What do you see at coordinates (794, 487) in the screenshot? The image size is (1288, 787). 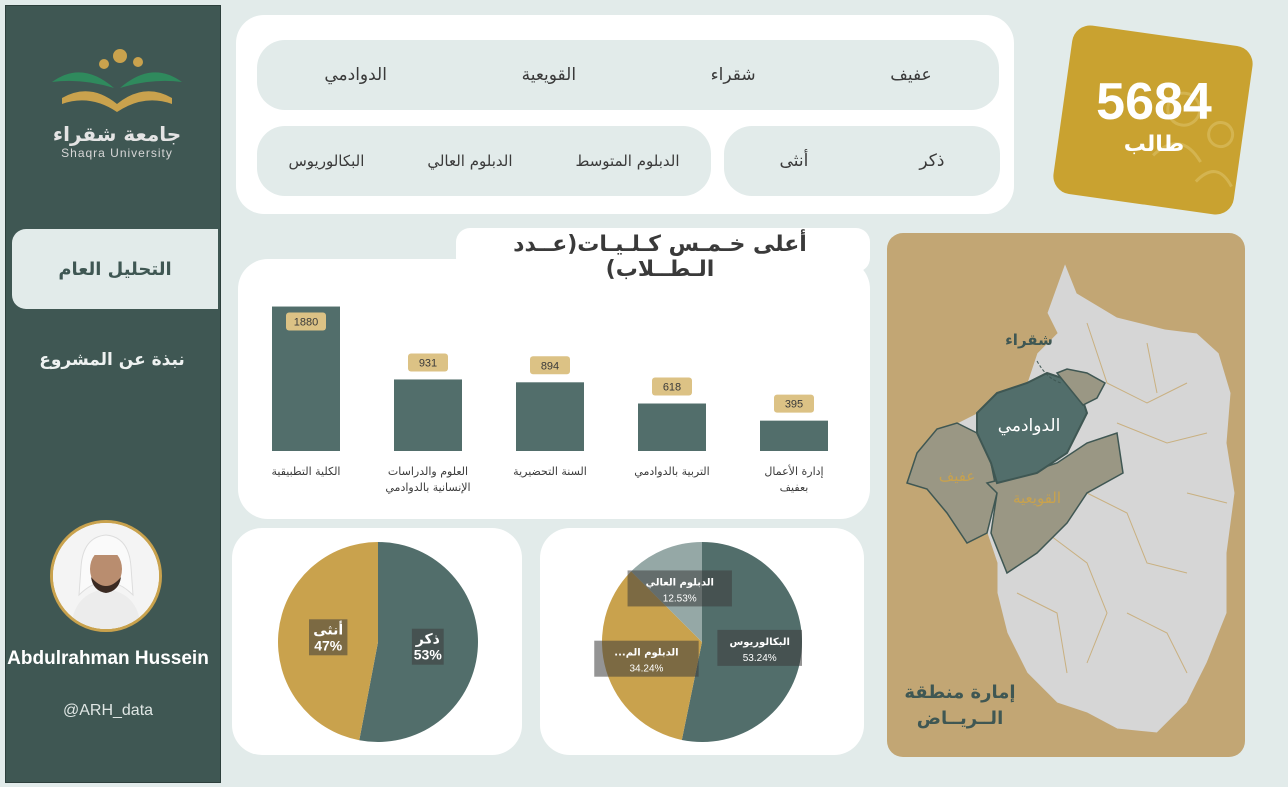 I see `bar-category-label-4: بعفيف` at bounding box center [794, 487].